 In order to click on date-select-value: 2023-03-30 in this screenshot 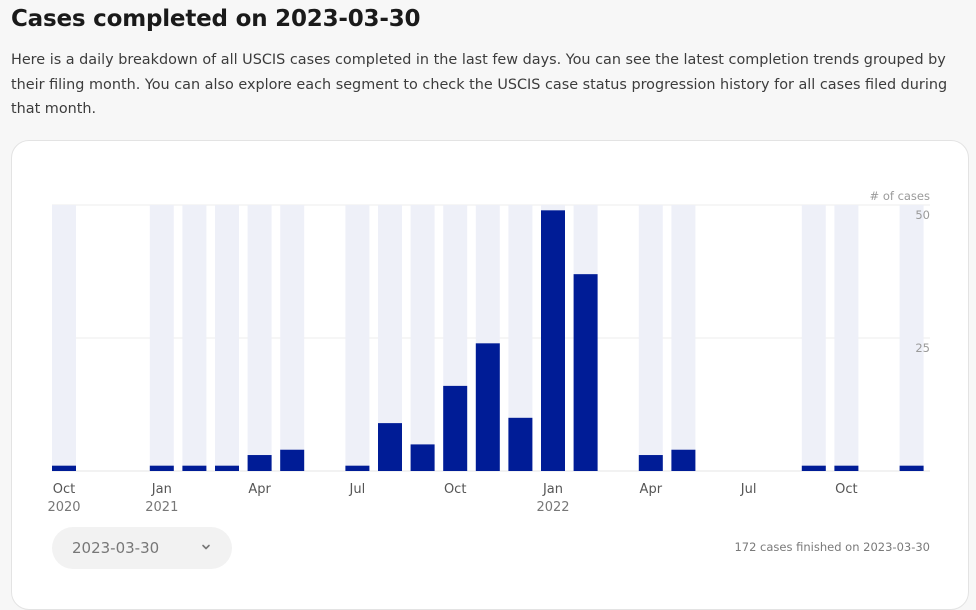, I will do `click(116, 548)`.